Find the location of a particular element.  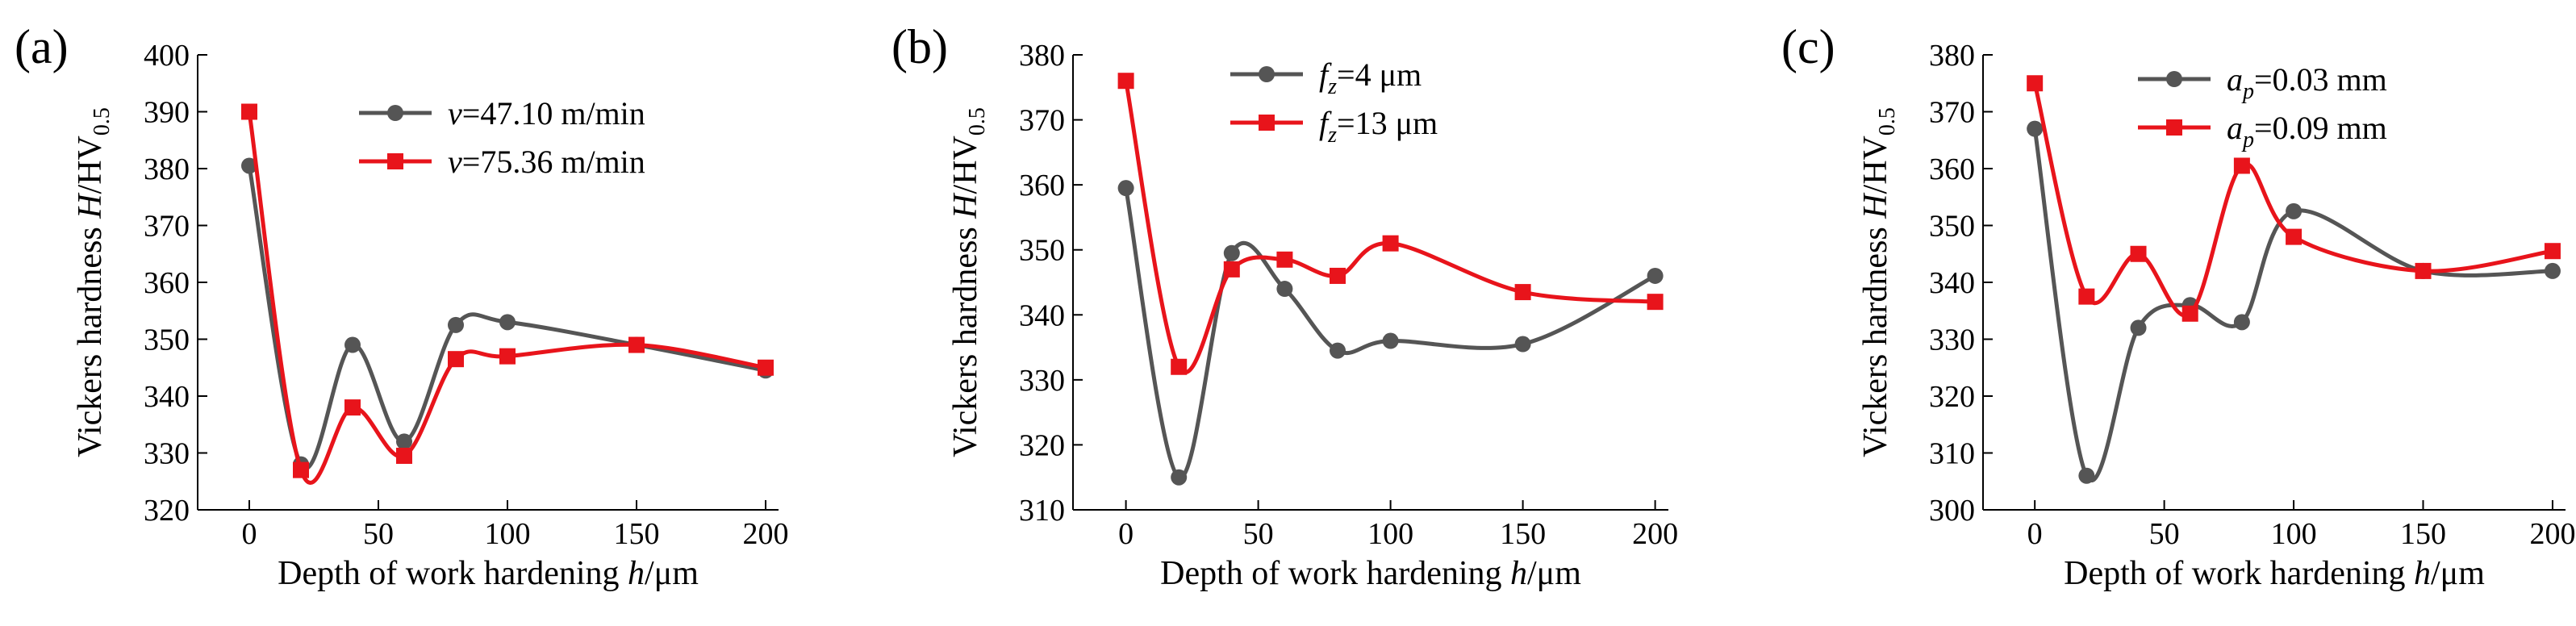

legend-label-2: fz=13 μm is located at coordinates (1378, 126).